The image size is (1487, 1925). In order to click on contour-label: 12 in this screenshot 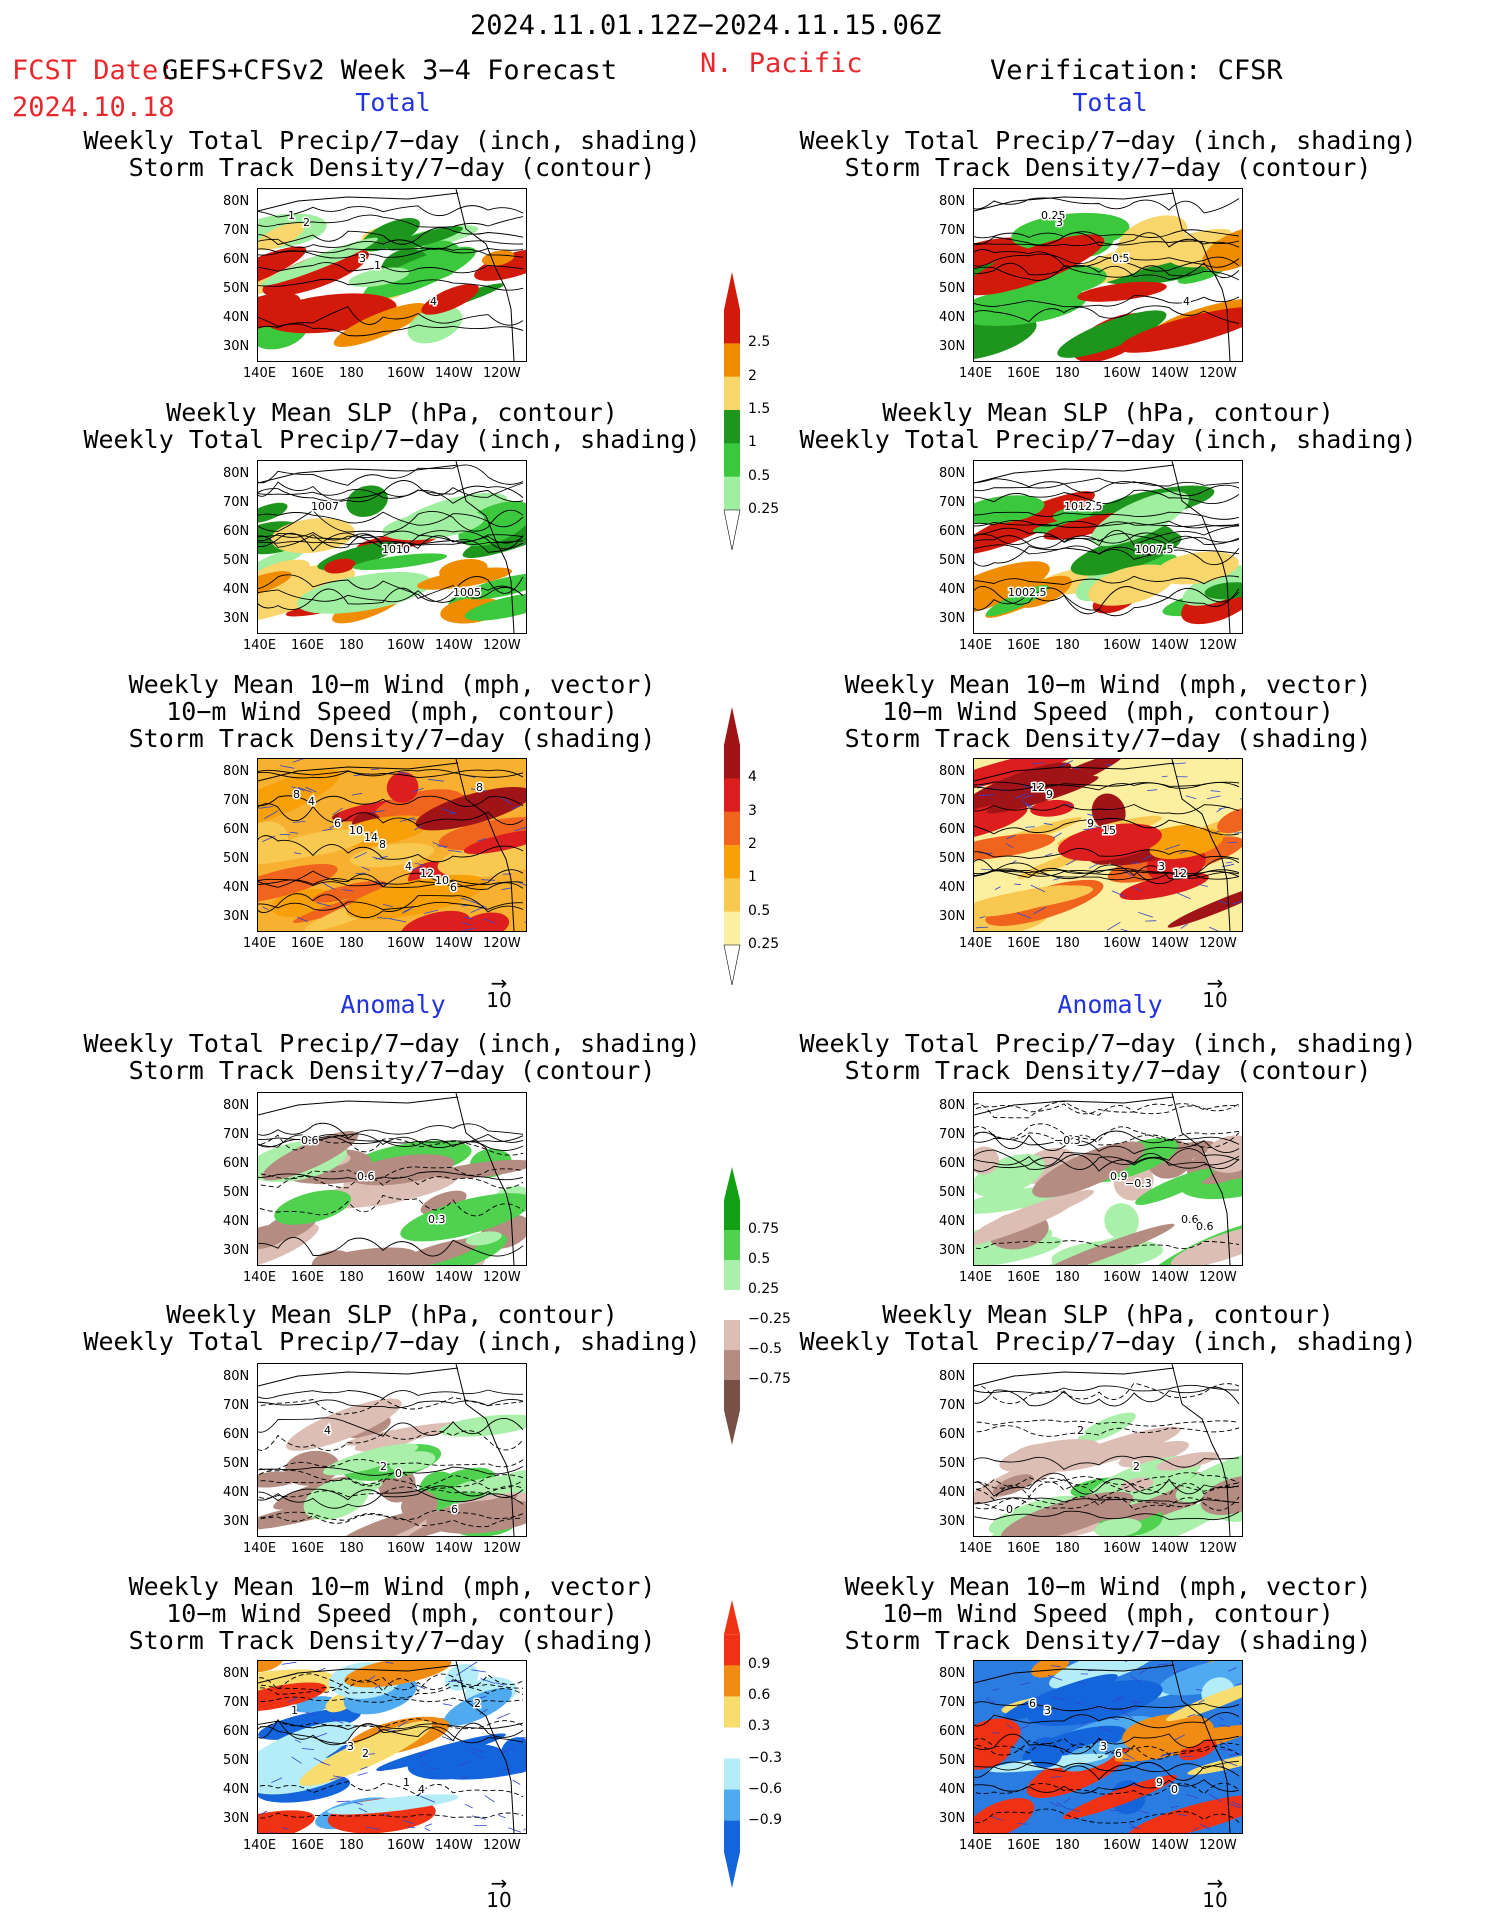, I will do `click(1180, 873)`.